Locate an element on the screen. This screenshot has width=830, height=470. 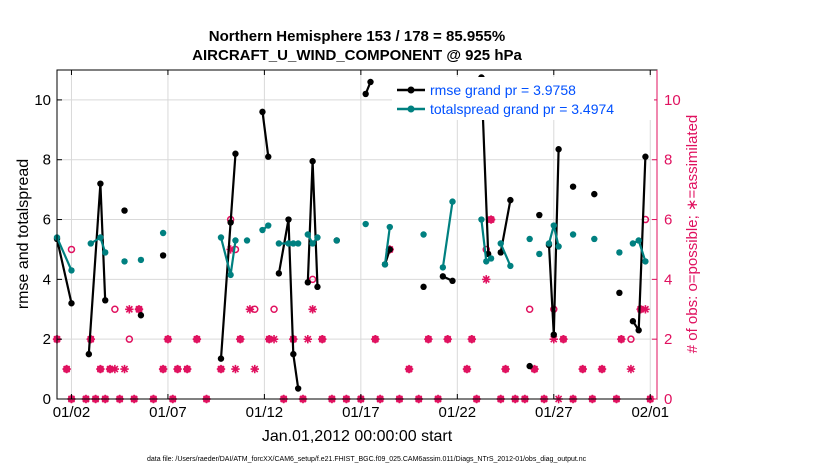
y2-tick-label: 2 is located at coordinates (668, 339).